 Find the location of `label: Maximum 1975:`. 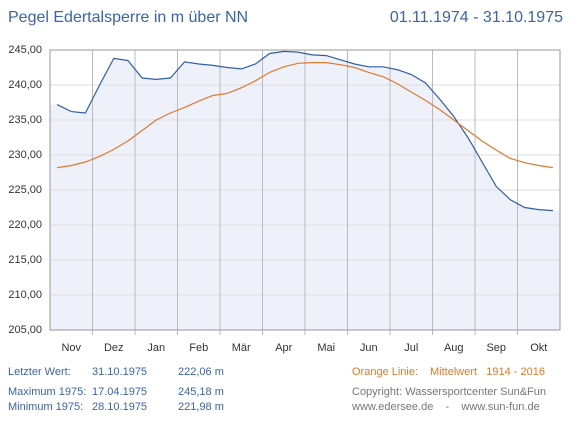

label: Maximum 1975: is located at coordinates (47, 392).